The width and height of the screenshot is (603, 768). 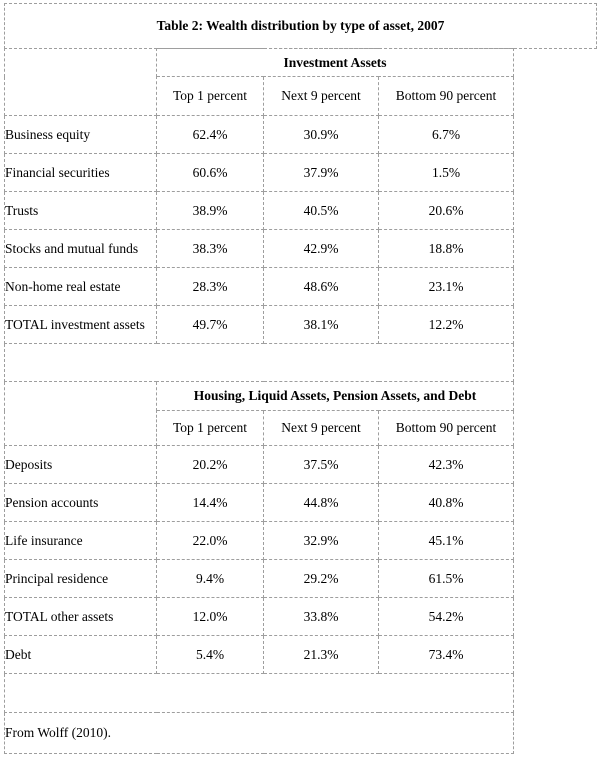 I want to click on row-label-financial-securities: Financial securities, so click(x=80, y=172).